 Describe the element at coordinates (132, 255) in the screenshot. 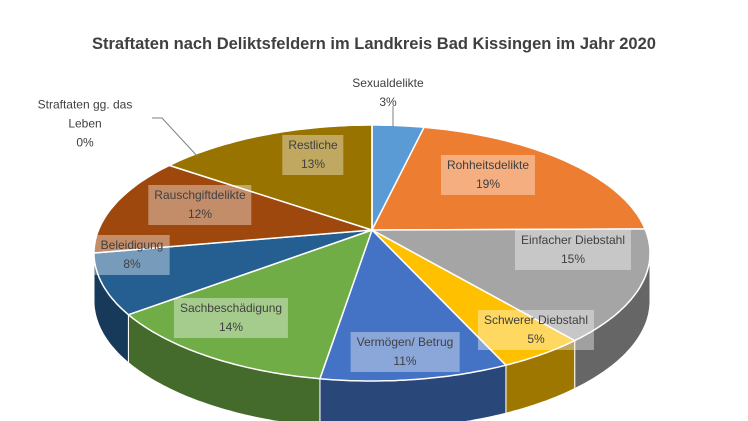

I see `label-beleidigung: Beleidigung 8%` at that location.